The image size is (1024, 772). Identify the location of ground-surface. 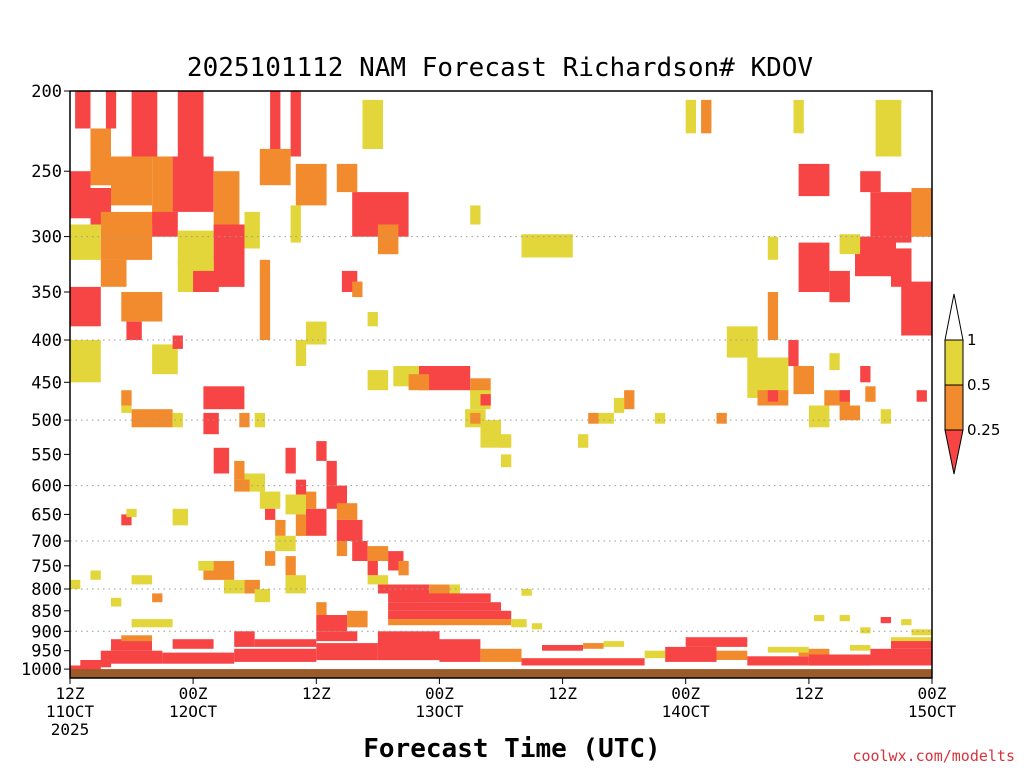
(501, 673).